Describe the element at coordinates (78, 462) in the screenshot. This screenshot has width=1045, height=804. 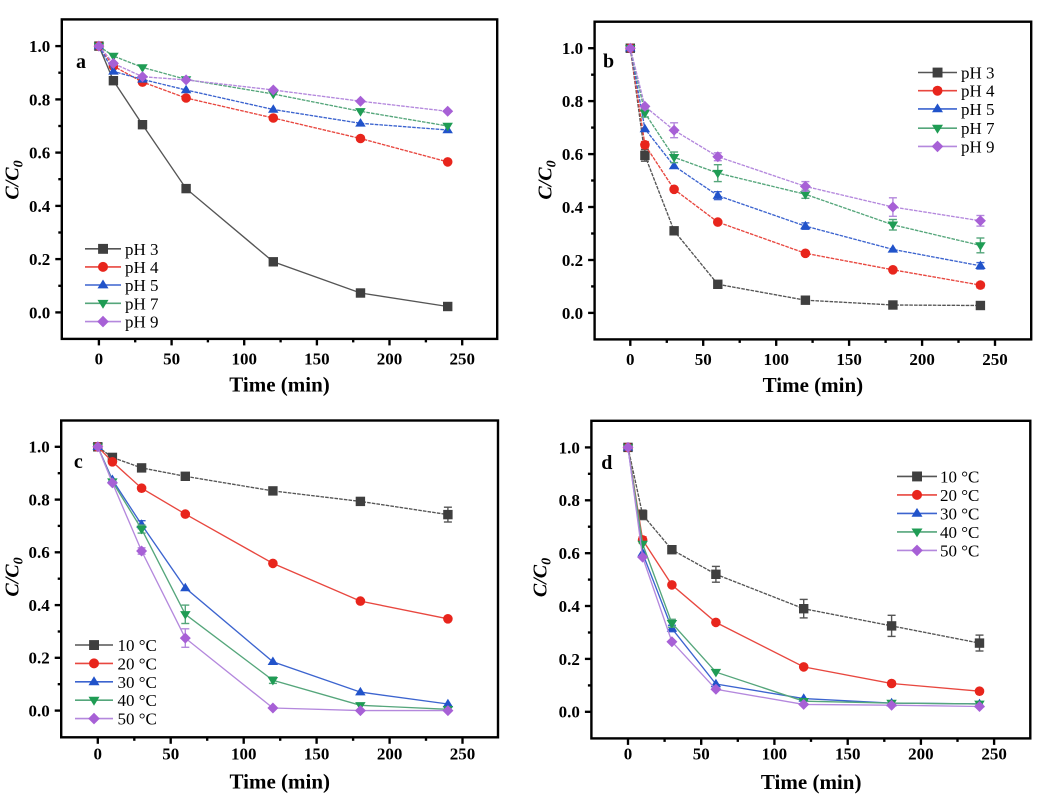
I see `svg-text: c` at that location.